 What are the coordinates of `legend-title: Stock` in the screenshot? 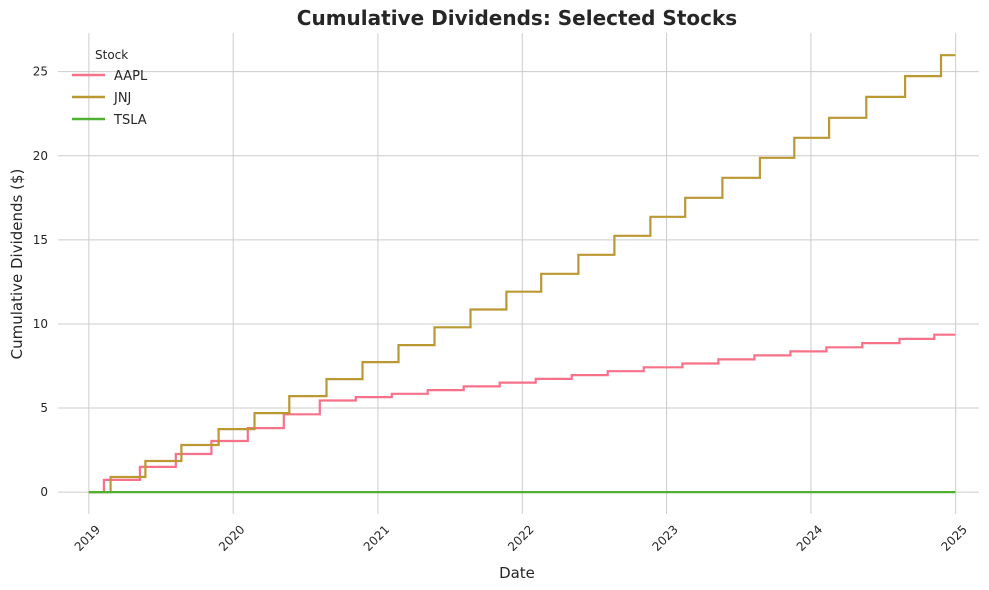 It's located at (111, 55).